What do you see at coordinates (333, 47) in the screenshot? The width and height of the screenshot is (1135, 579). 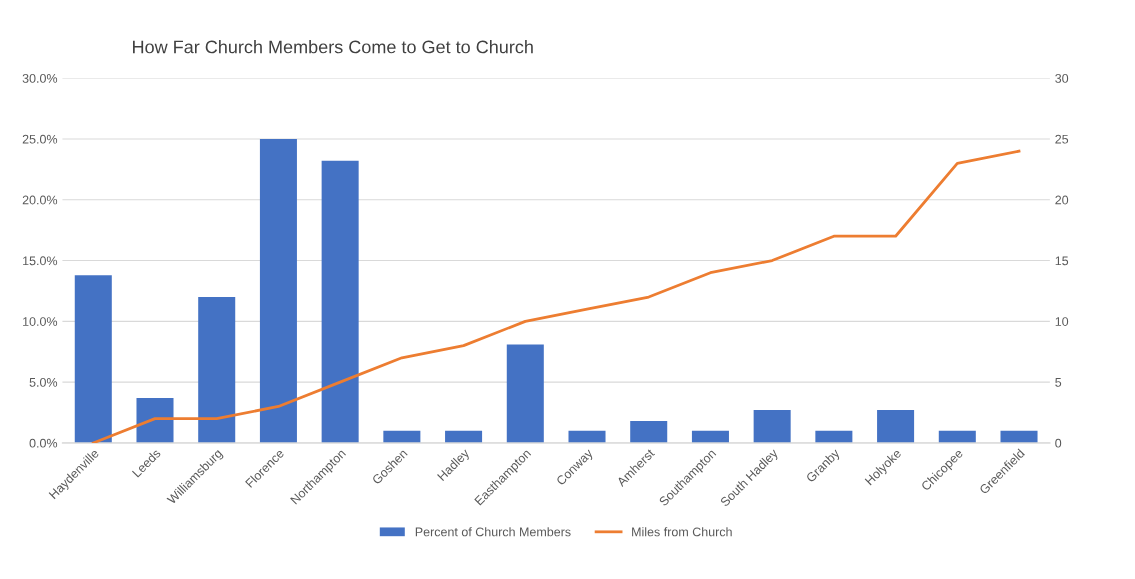 I see `chart-title: How Far Church Members Come to Get to Church` at bounding box center [333, 47].